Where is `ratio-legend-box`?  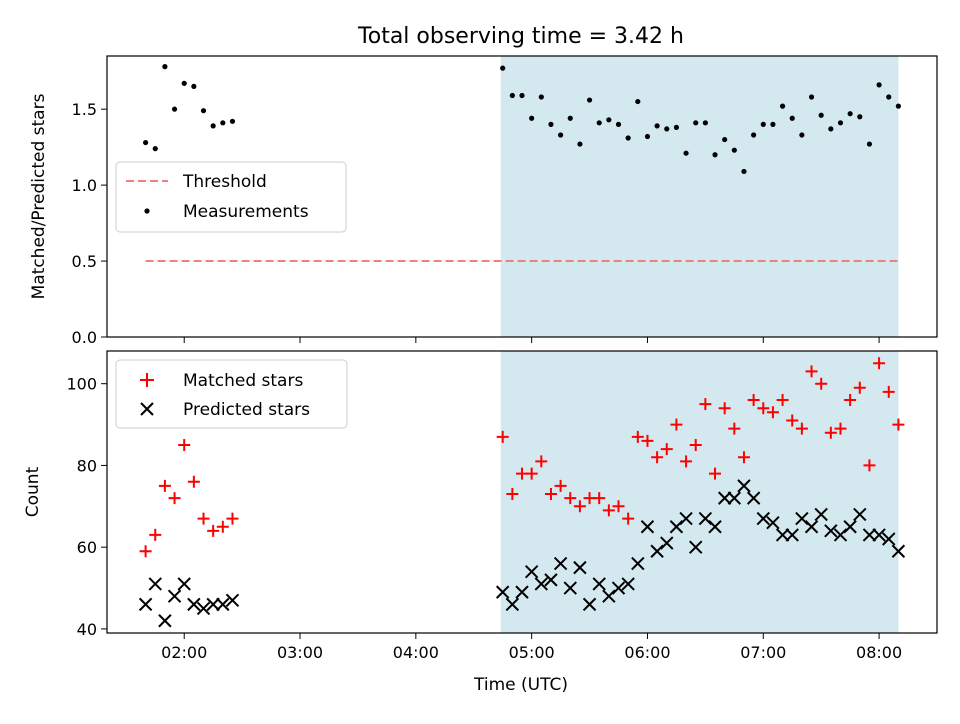 ratio-legend-box is located at coordinates (231, 197).